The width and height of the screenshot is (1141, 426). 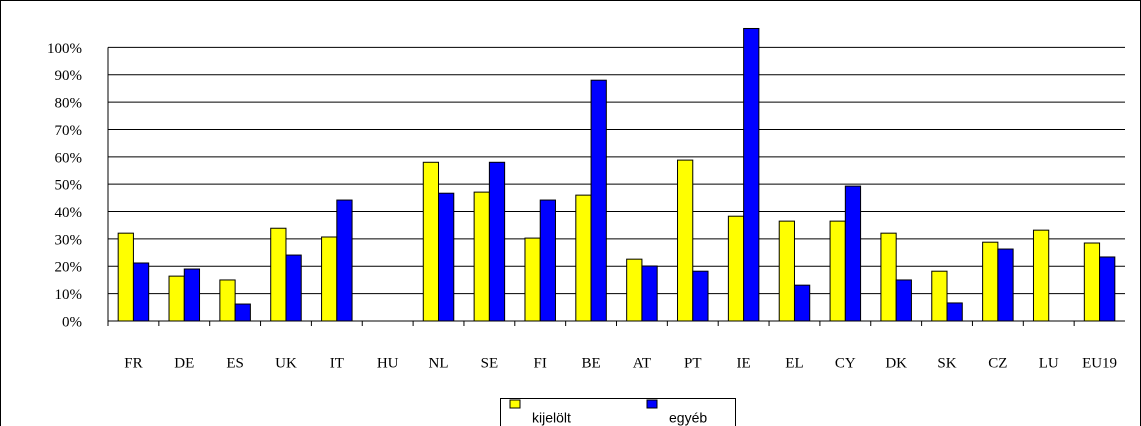 What do you see at coordinates (688, 418) in the screenshot?
I see `legend-label: egyéb` at bounding box center [688, 418].